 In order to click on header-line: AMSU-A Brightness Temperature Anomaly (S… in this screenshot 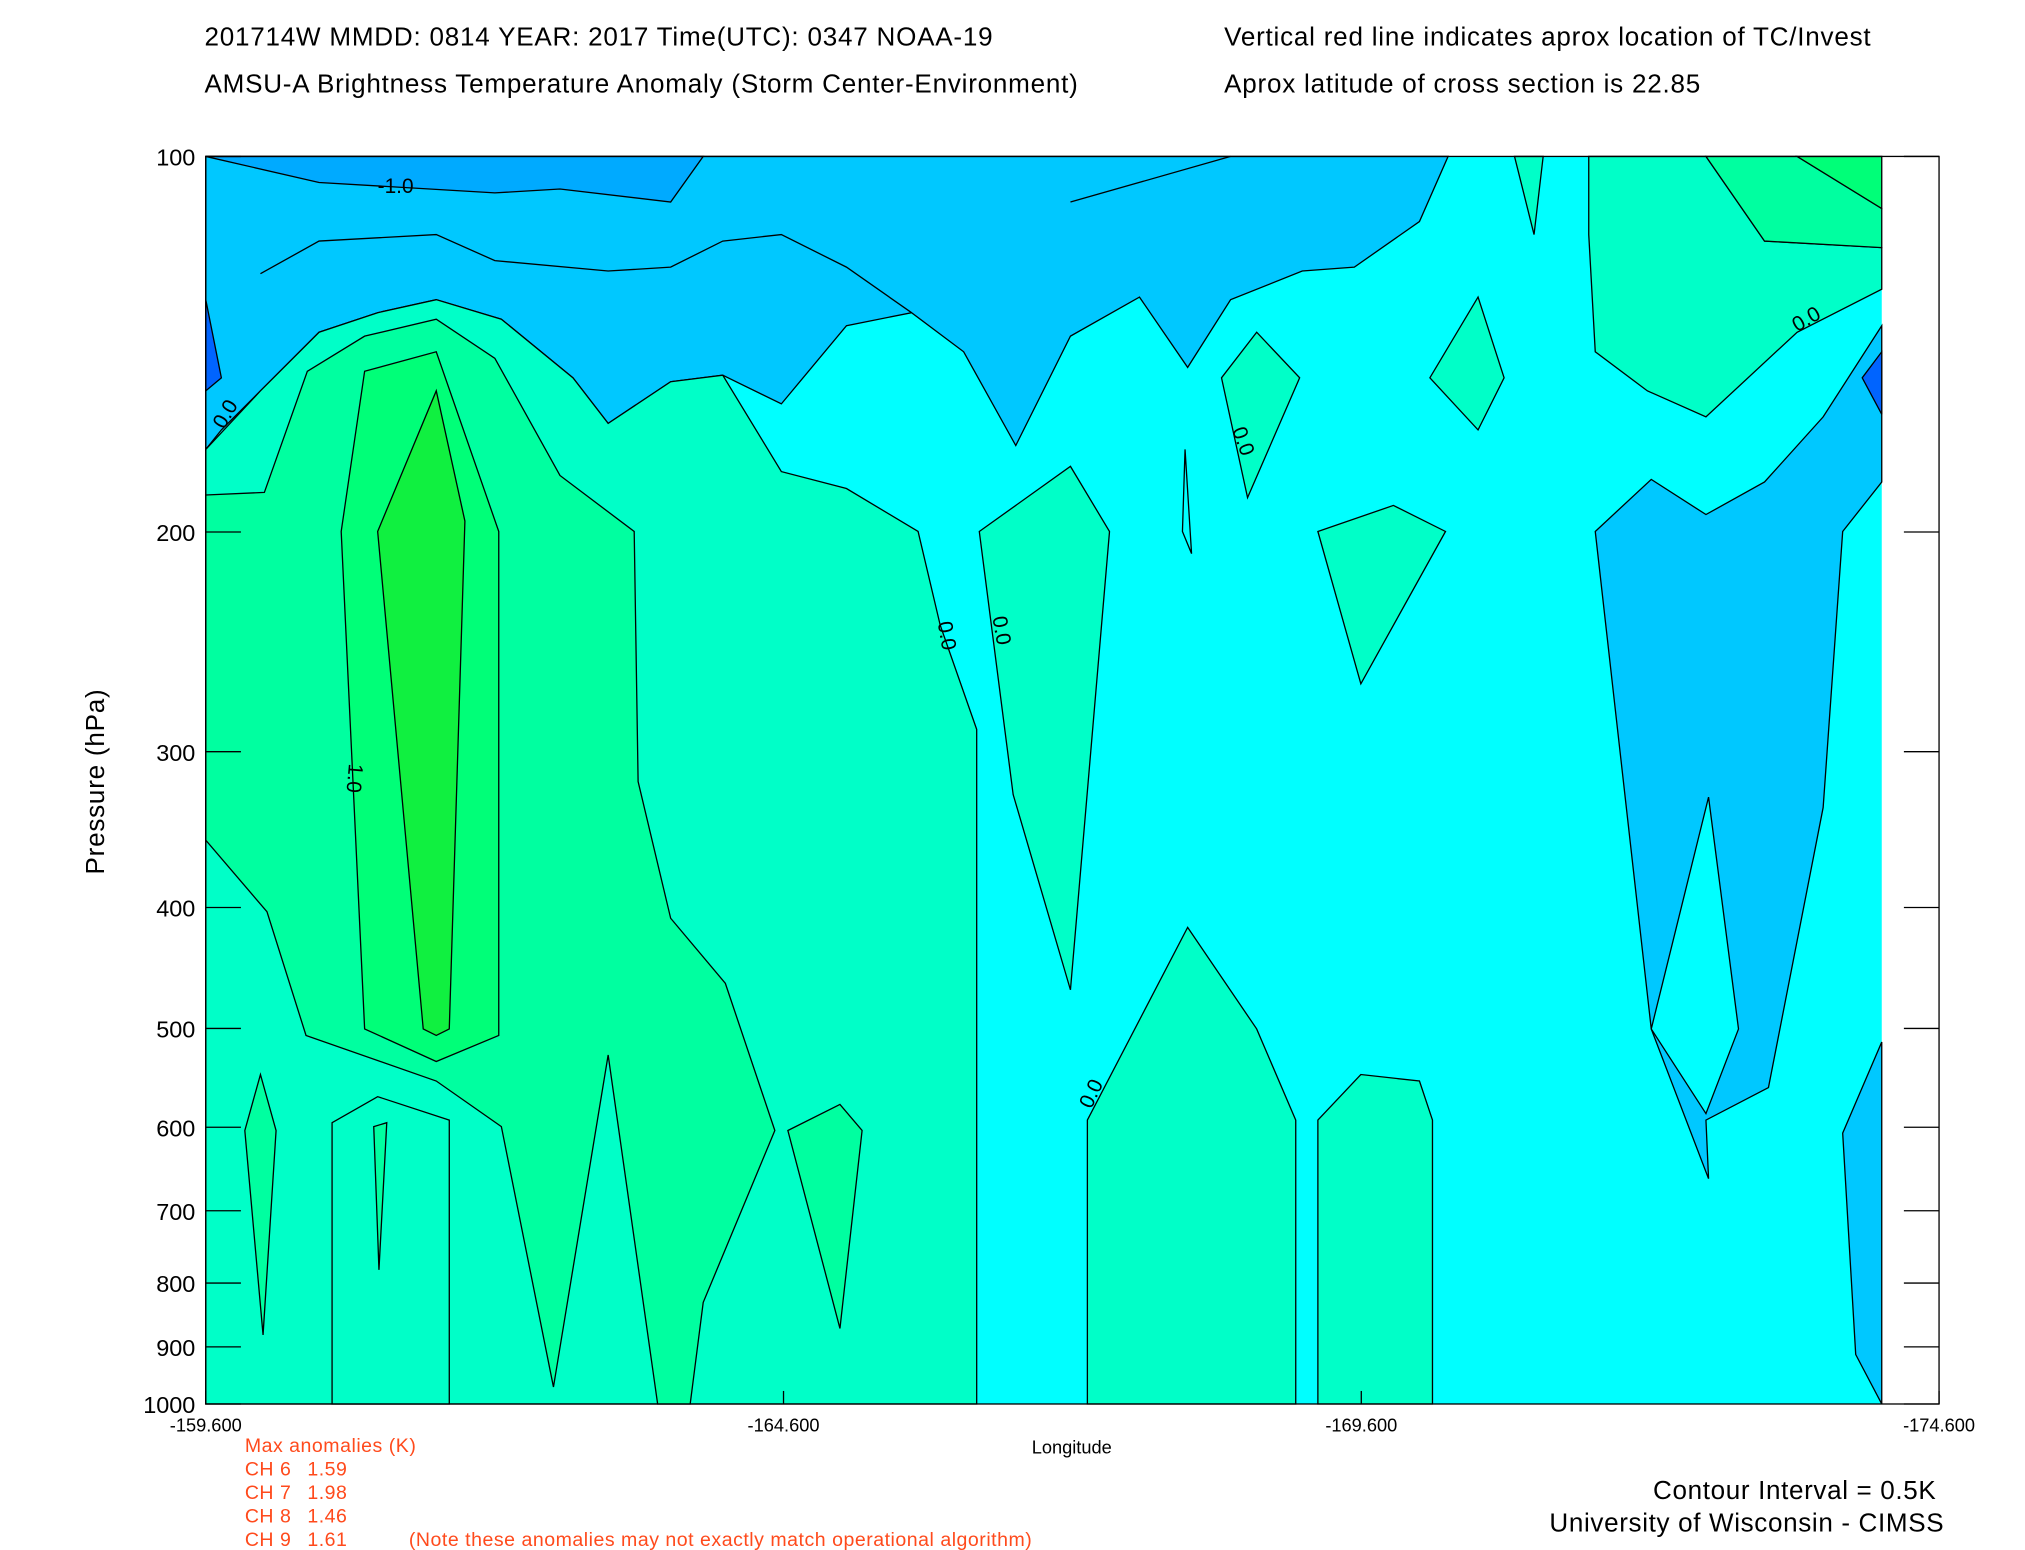, I will do `click(641, 84)`.